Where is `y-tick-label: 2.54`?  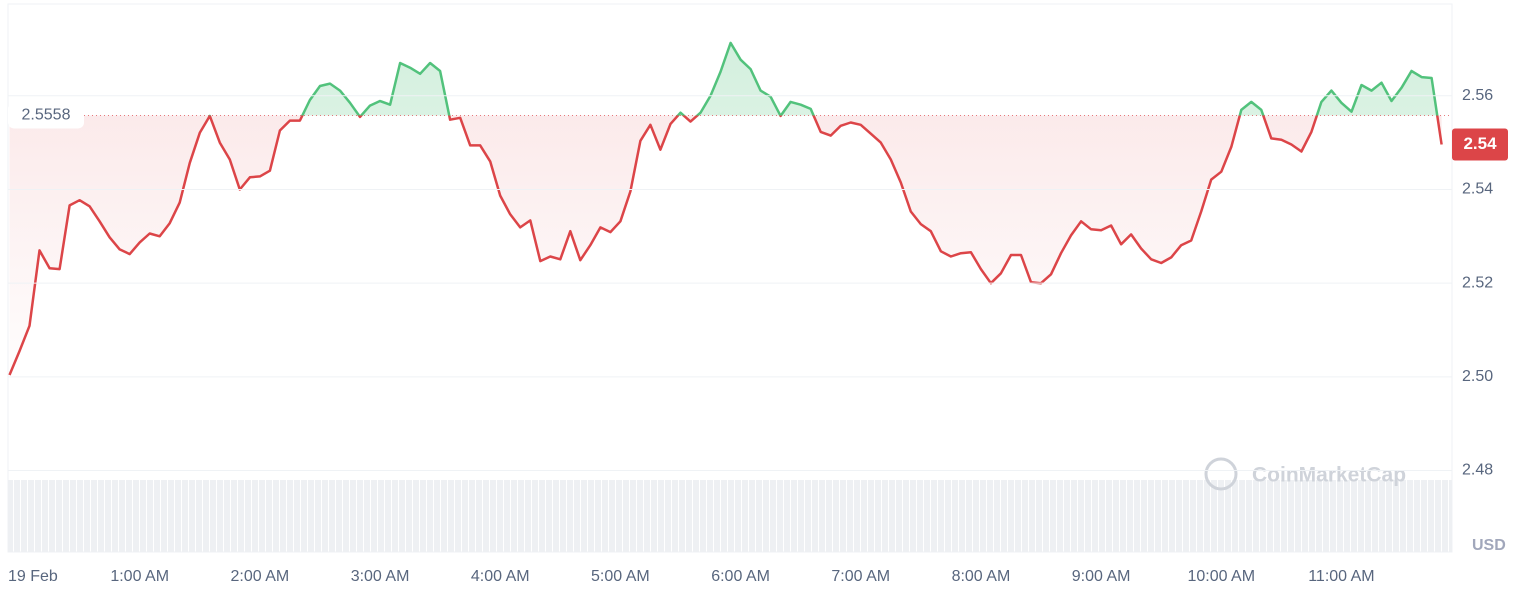
y-tick-label: 2.54 is located at coordinates (1477, 189).